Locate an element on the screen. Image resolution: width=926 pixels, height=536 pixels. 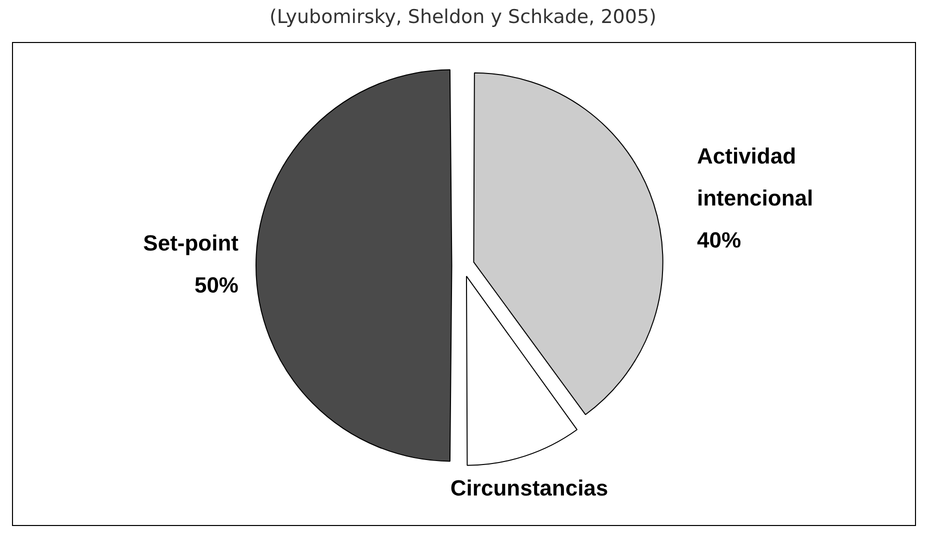
data-label: 40% is located at coordinates (719, 239).